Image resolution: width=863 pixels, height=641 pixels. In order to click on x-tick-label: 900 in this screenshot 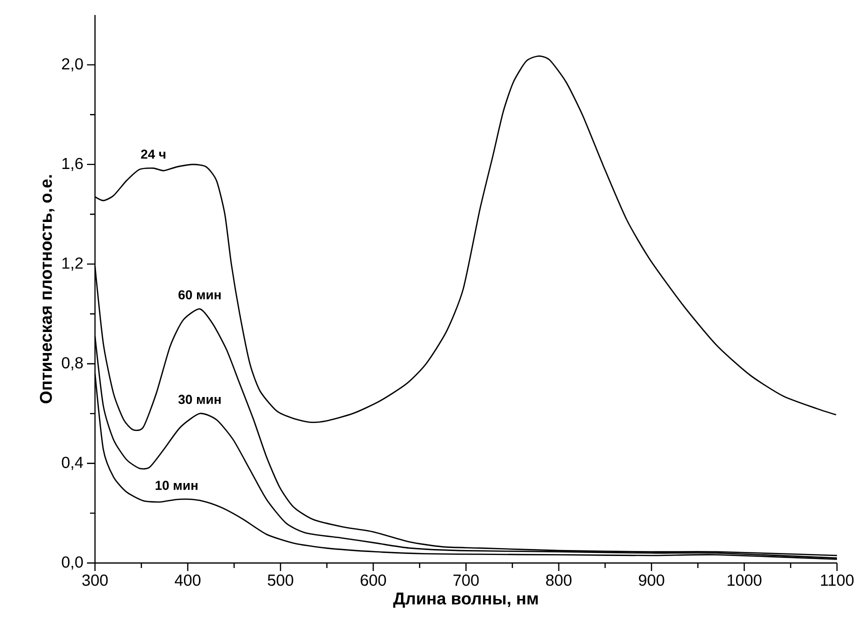, I will do `click(651, 580)`.